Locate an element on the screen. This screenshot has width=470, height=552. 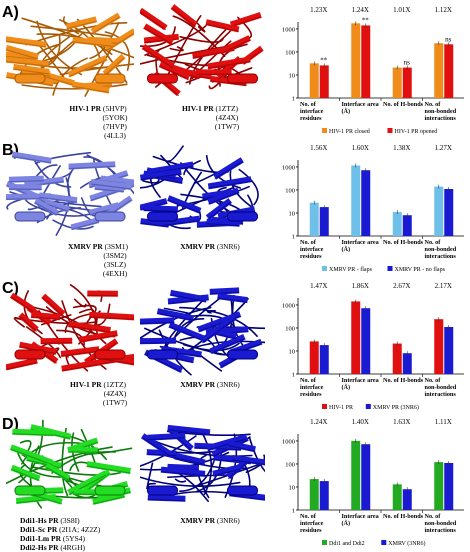
legend-label: Ddi1 and Ddi2 is located at coordinates (347, 544).